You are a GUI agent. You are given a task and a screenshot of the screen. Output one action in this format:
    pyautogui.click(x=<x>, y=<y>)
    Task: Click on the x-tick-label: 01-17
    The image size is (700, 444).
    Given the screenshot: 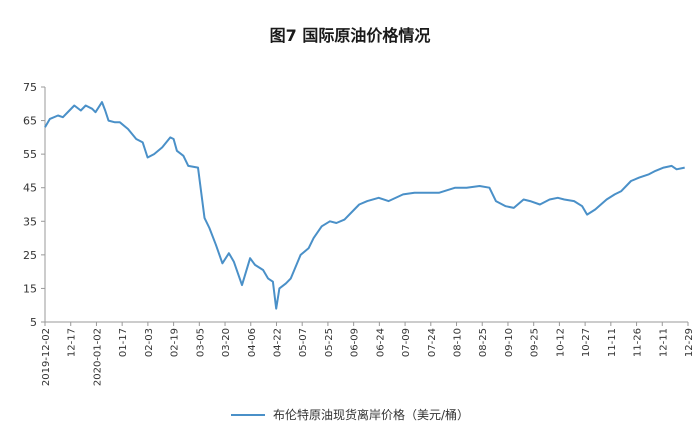 What is the action you would take?
    pyautogui.click(x=123, y=342)
    